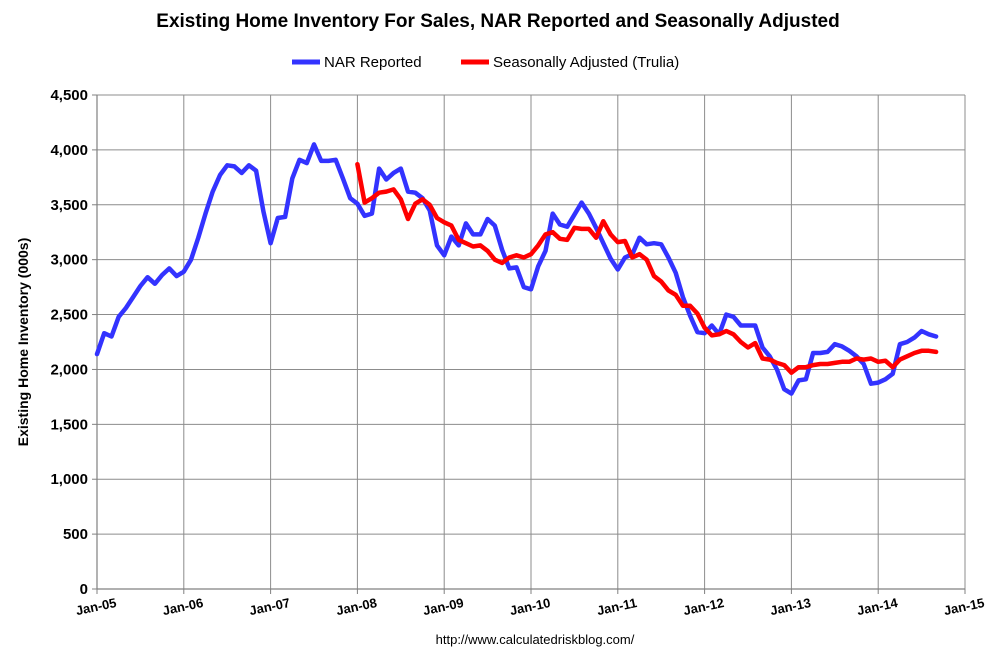 Image resolution: width=997 pixels, height=668 pixels. What do you see at coordinates (617, 606) in the screenshot?
I see `x-tick-label: Jan-11` at bounding box center [617, 606].